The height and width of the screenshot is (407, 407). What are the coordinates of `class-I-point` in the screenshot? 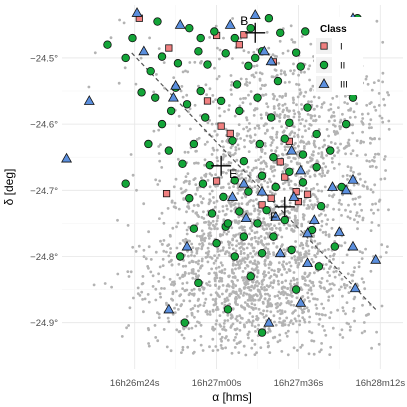 It's located at (221, 126).